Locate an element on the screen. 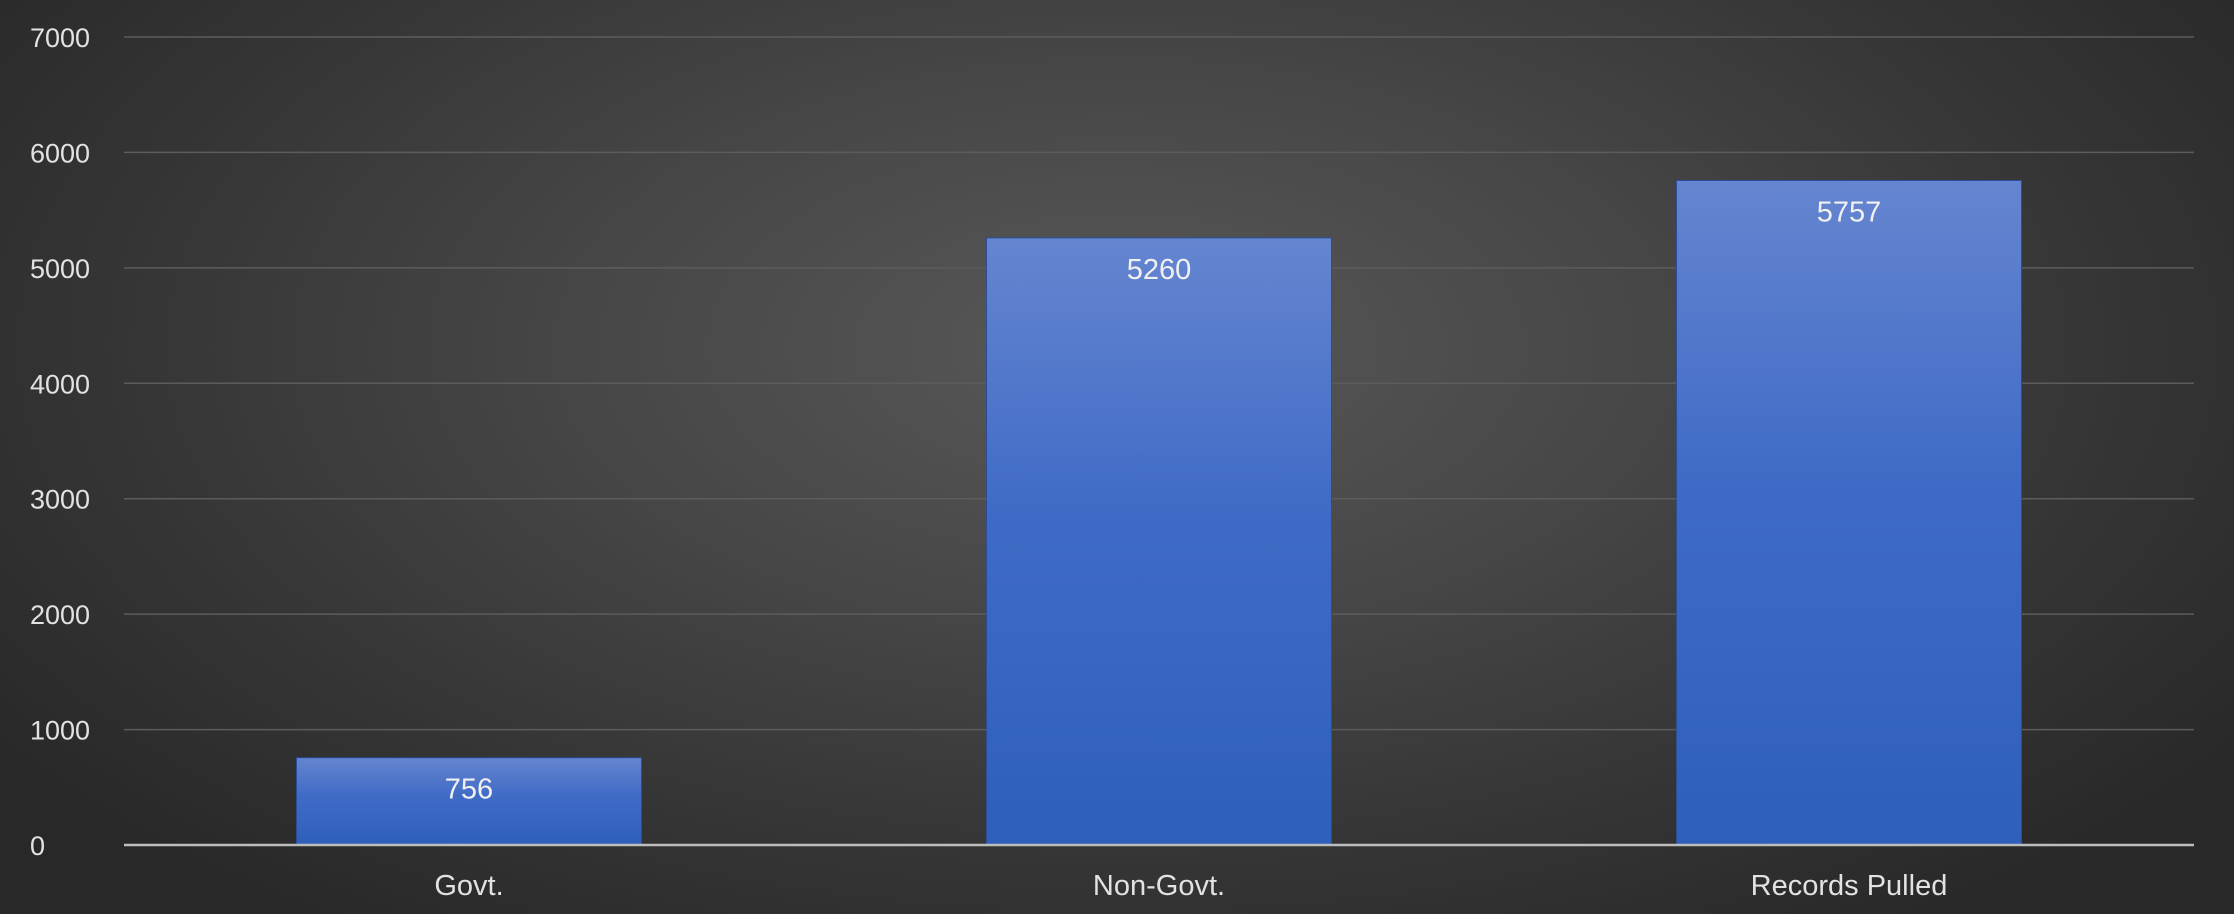 This screenshot has width=2234, height=914. data-label: 5260 is located at coordinates (1159, 270).